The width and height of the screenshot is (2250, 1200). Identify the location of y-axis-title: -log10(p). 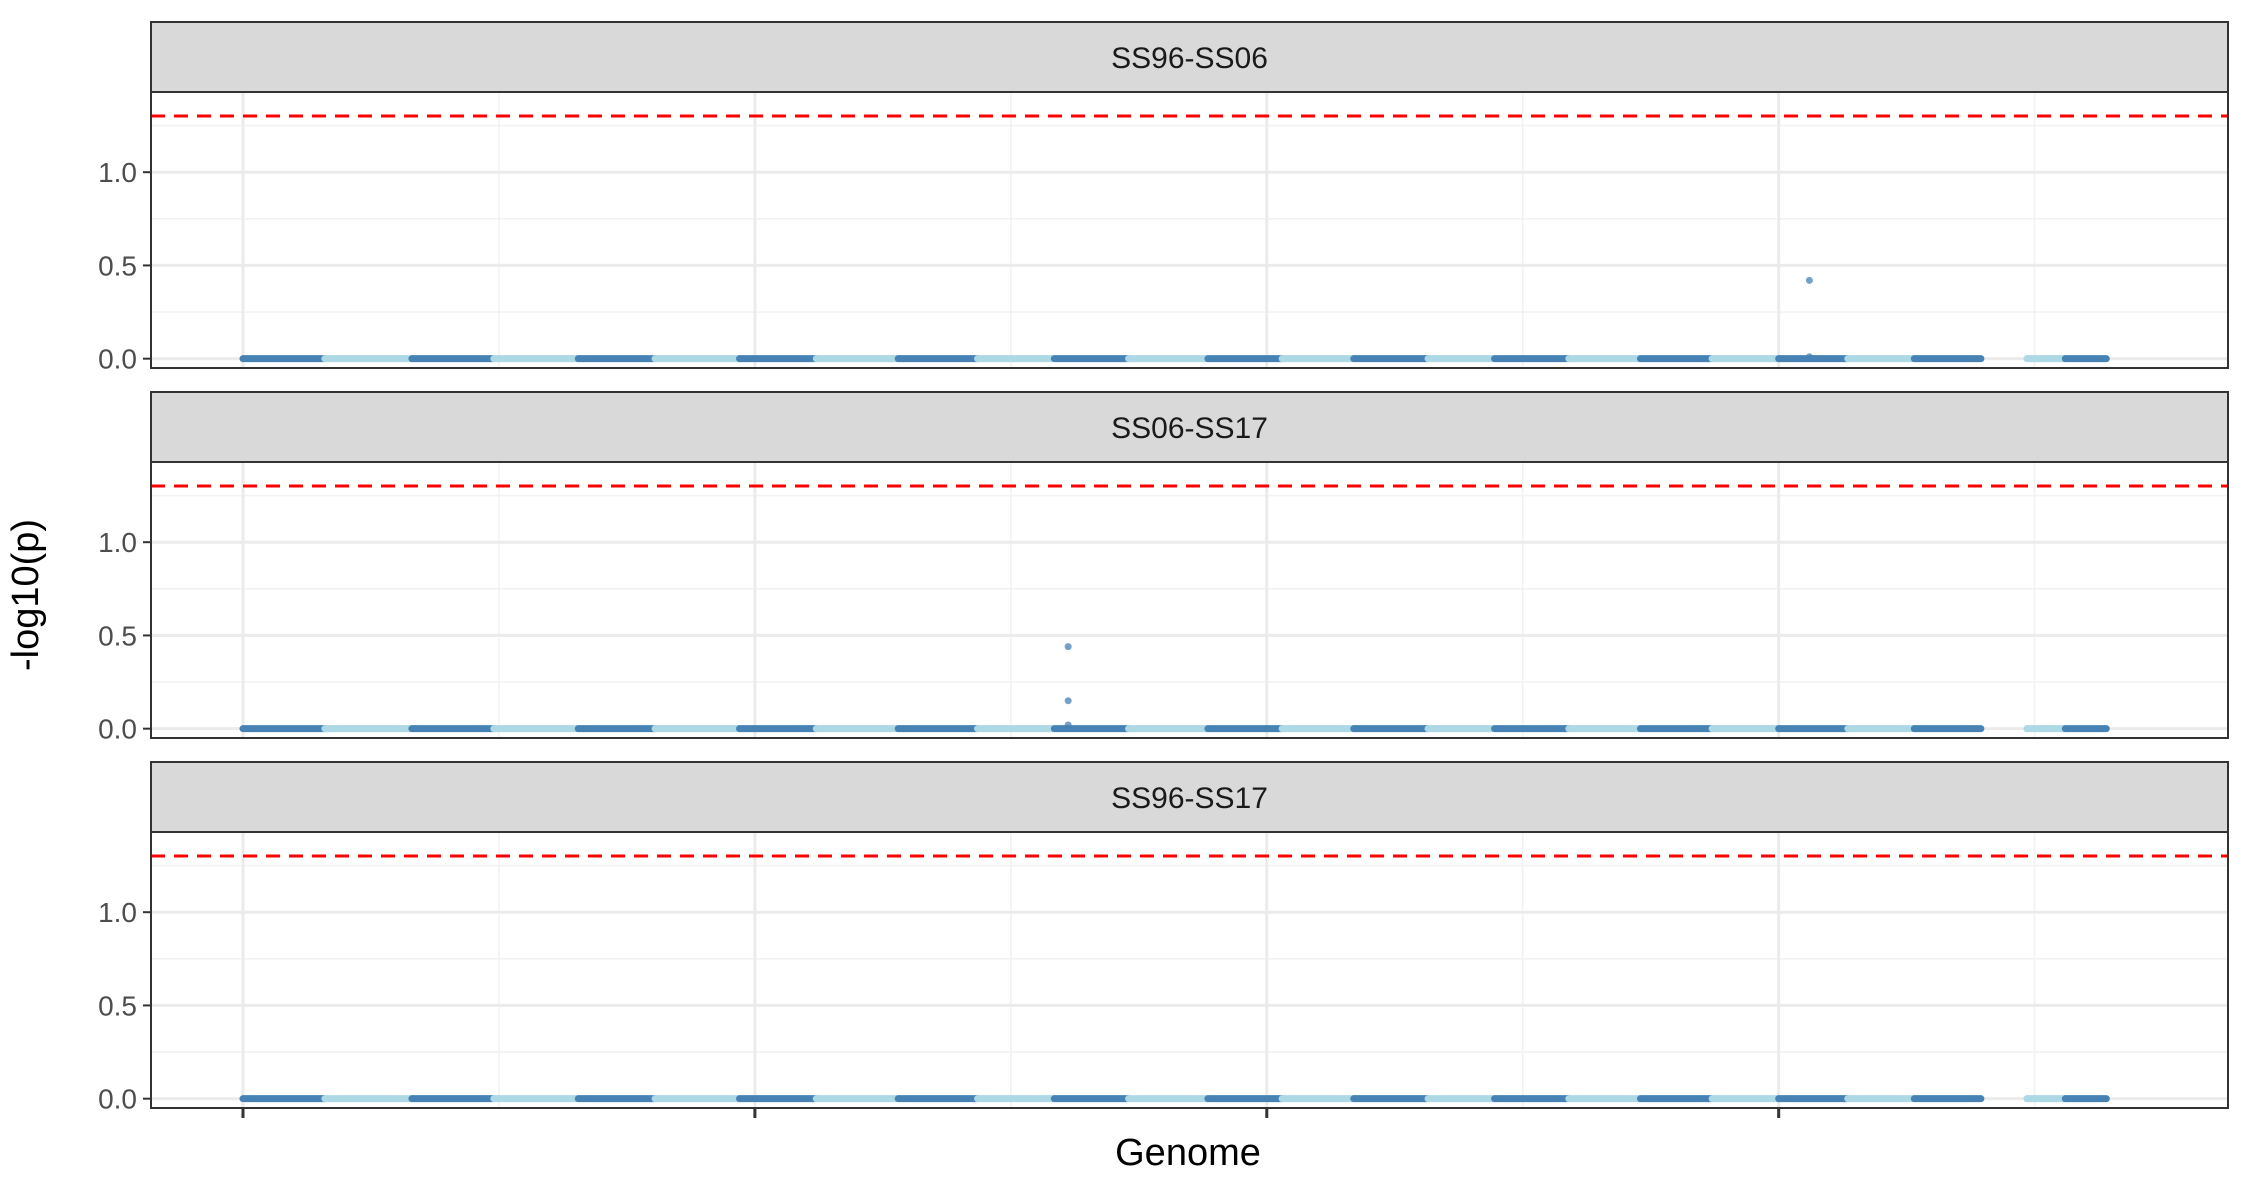
(26, 595).